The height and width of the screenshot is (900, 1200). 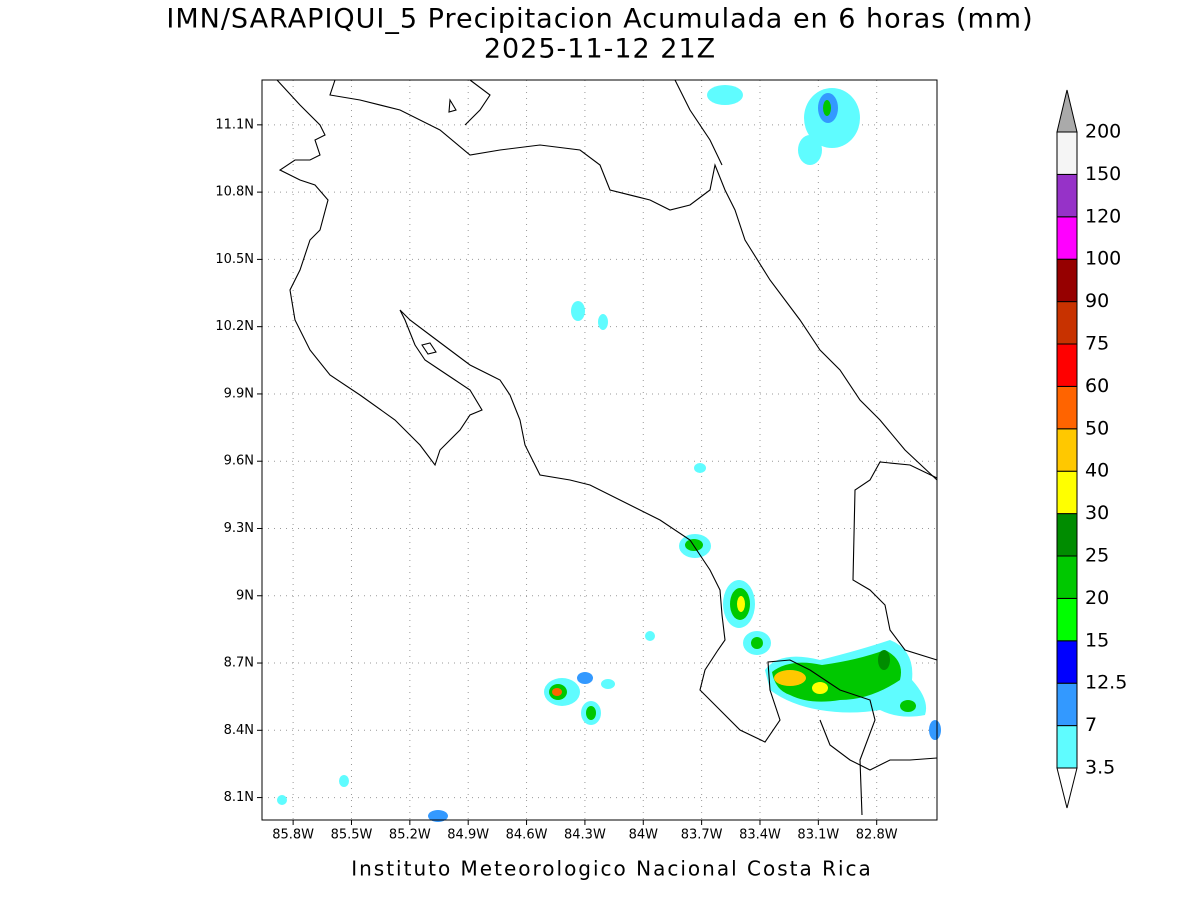 I want to click on colorbar-label: 40, so click(x=1097, y=471).